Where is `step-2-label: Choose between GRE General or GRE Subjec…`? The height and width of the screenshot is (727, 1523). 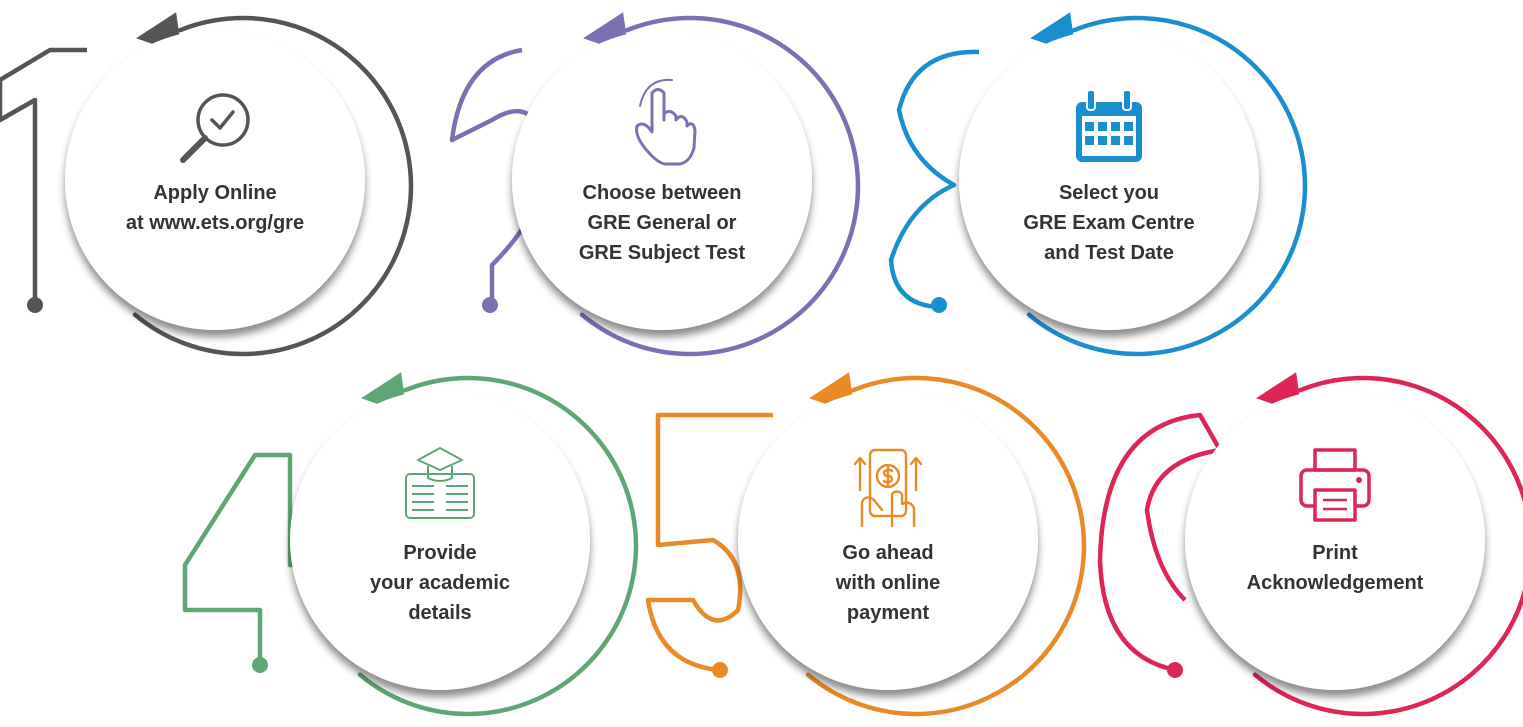
step-2-label: Choose between GRE General or GRE Subjec… is located at coordinates (662, 223).